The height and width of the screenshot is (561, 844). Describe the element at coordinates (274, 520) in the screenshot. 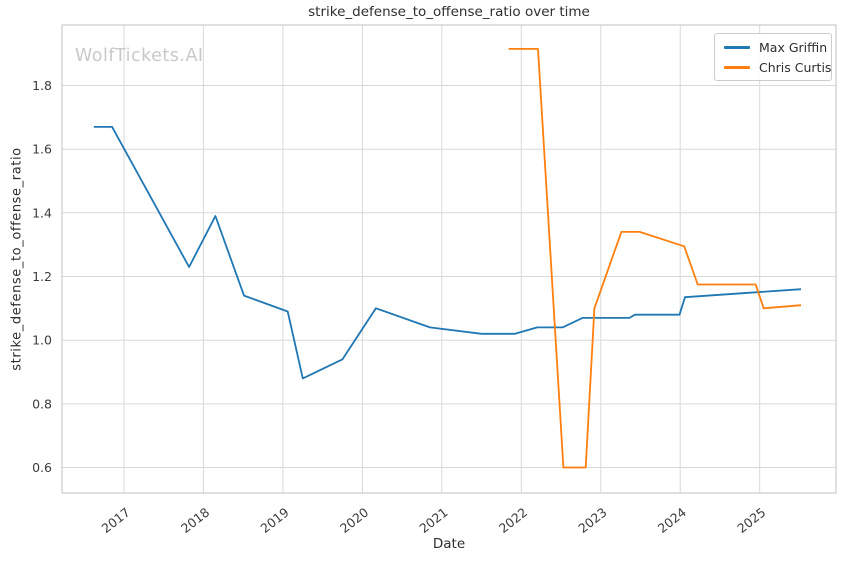

I see `x-tick-label: 2019` at that location.